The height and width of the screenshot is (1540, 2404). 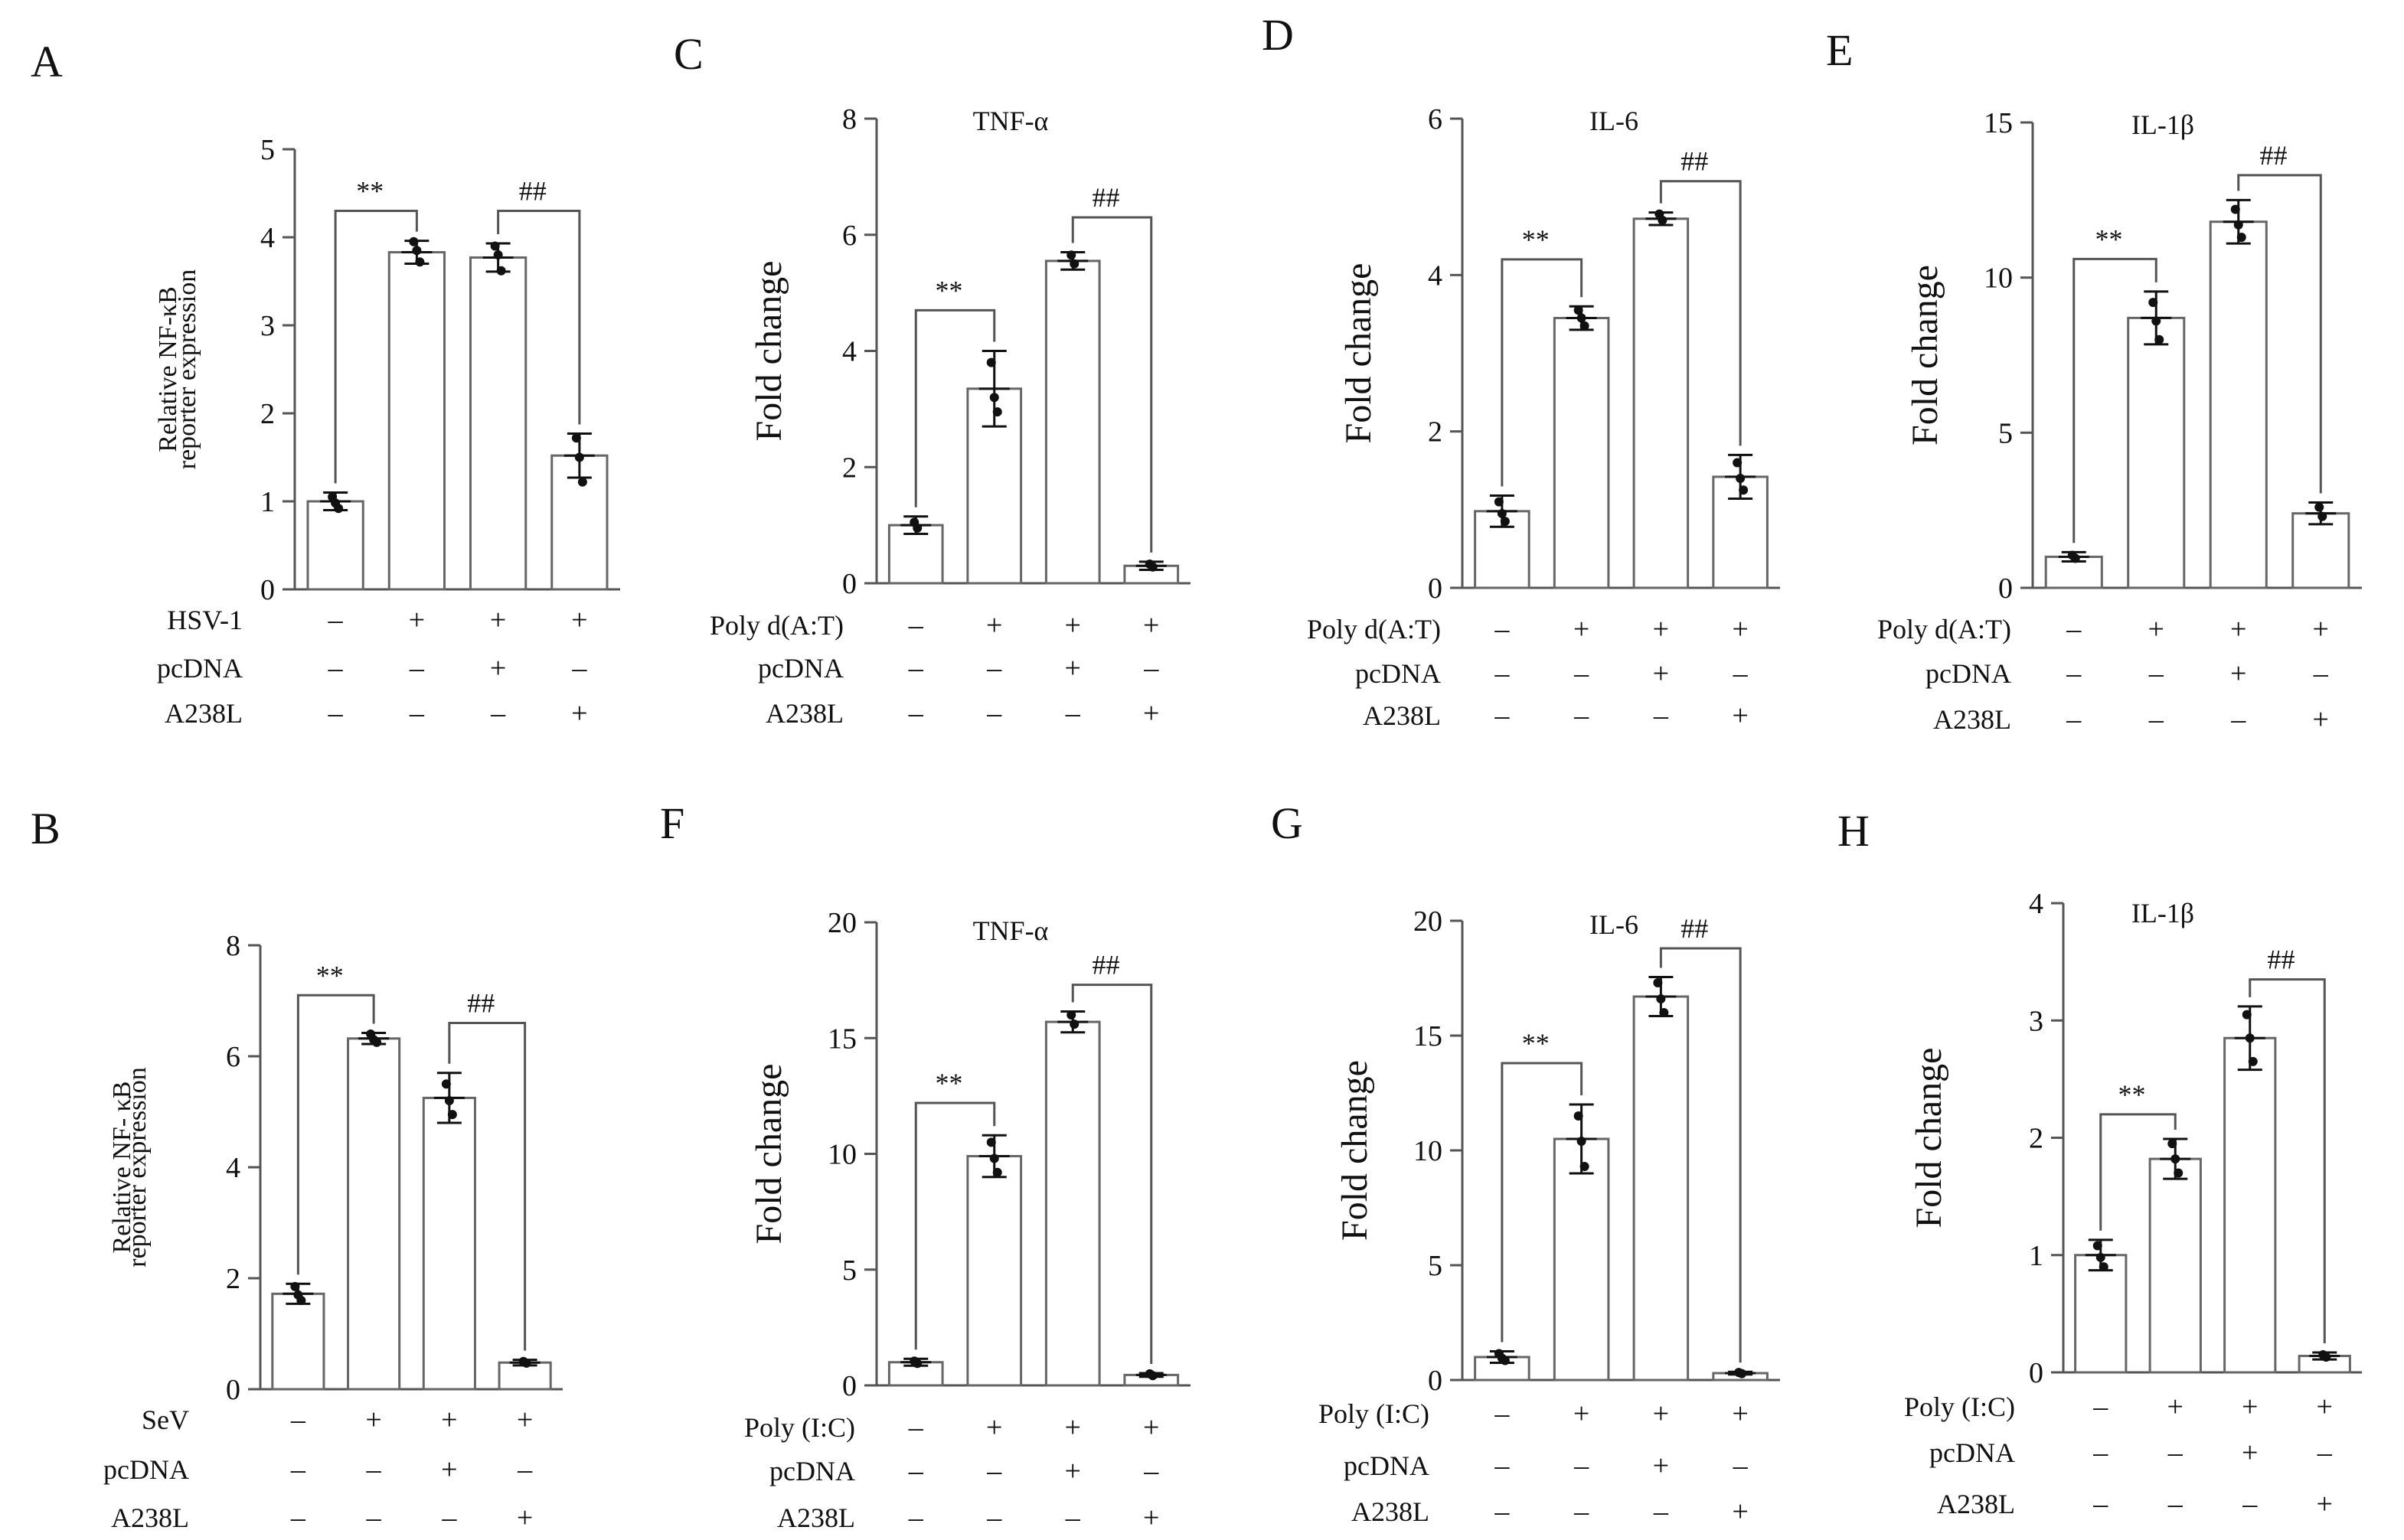 What do you see at coordinates (672, 823) in the screenshot?
I see `panel-letter: F` at bounding box center [672, 823].